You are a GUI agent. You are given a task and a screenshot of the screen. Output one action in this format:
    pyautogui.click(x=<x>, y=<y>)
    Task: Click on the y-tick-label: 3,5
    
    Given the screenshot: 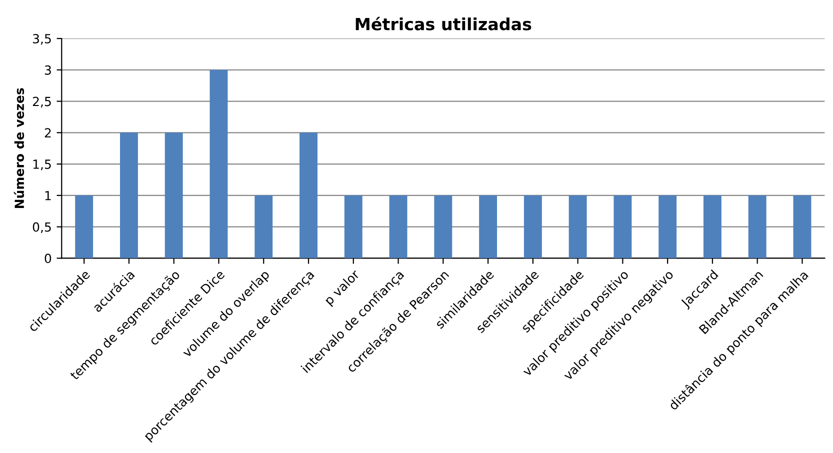 What is the action you would take?
    pyautogui.click(x=41, y=39)
    